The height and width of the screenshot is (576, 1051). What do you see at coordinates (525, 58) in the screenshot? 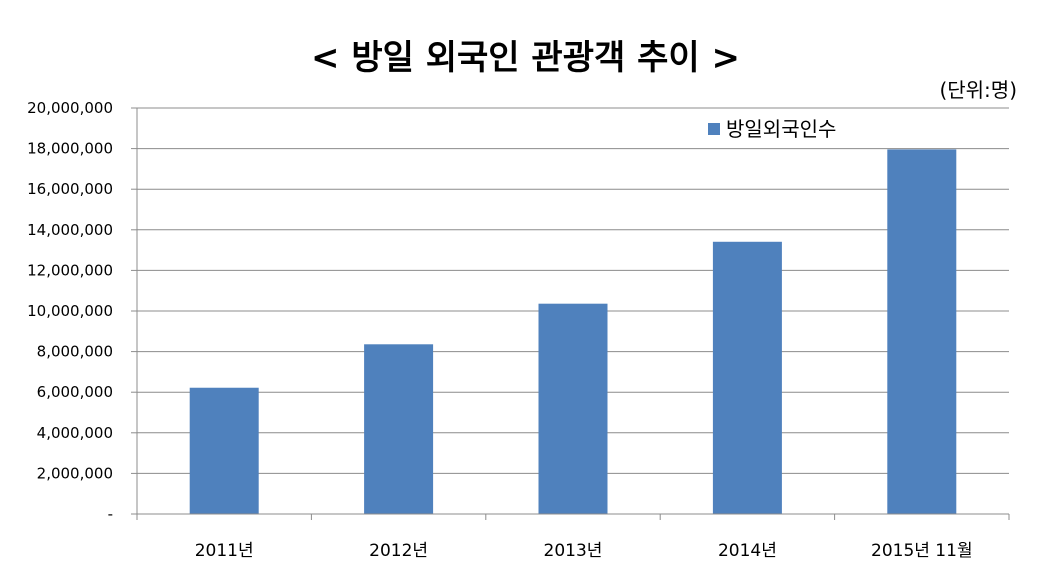
I see `chart-title: < 방일 외국인 관광객 추이 >` at bounding box center [525, 58].